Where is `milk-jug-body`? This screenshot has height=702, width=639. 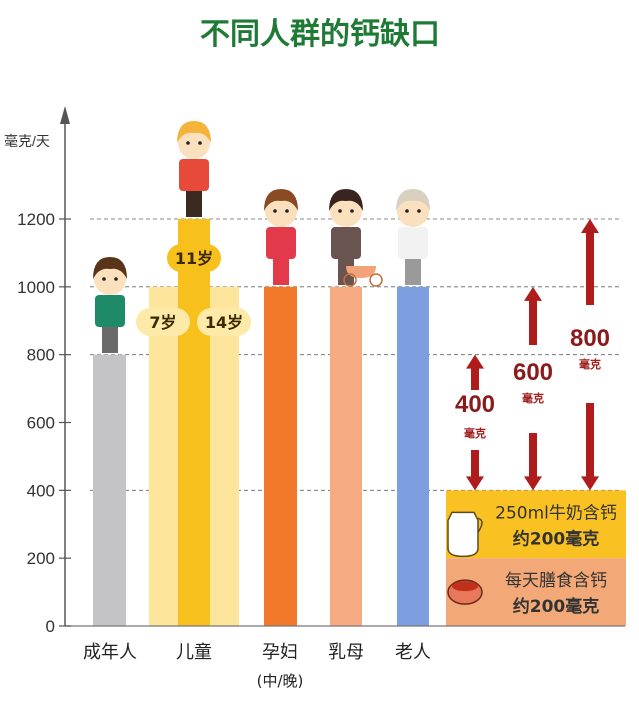
milk-jug-body is located at coordinates (463, 534).